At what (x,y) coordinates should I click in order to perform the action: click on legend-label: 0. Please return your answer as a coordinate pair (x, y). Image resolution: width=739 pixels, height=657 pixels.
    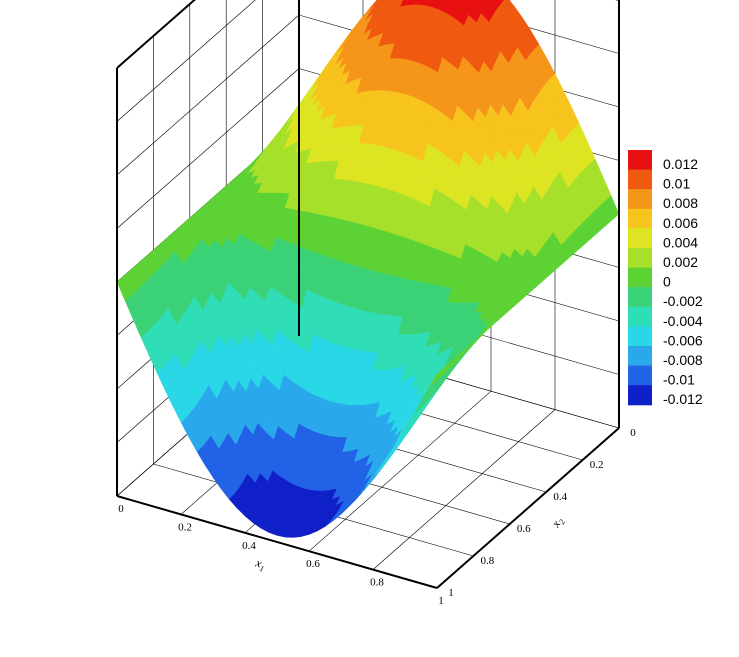
    Looking at the image, I should click on (667, 282).